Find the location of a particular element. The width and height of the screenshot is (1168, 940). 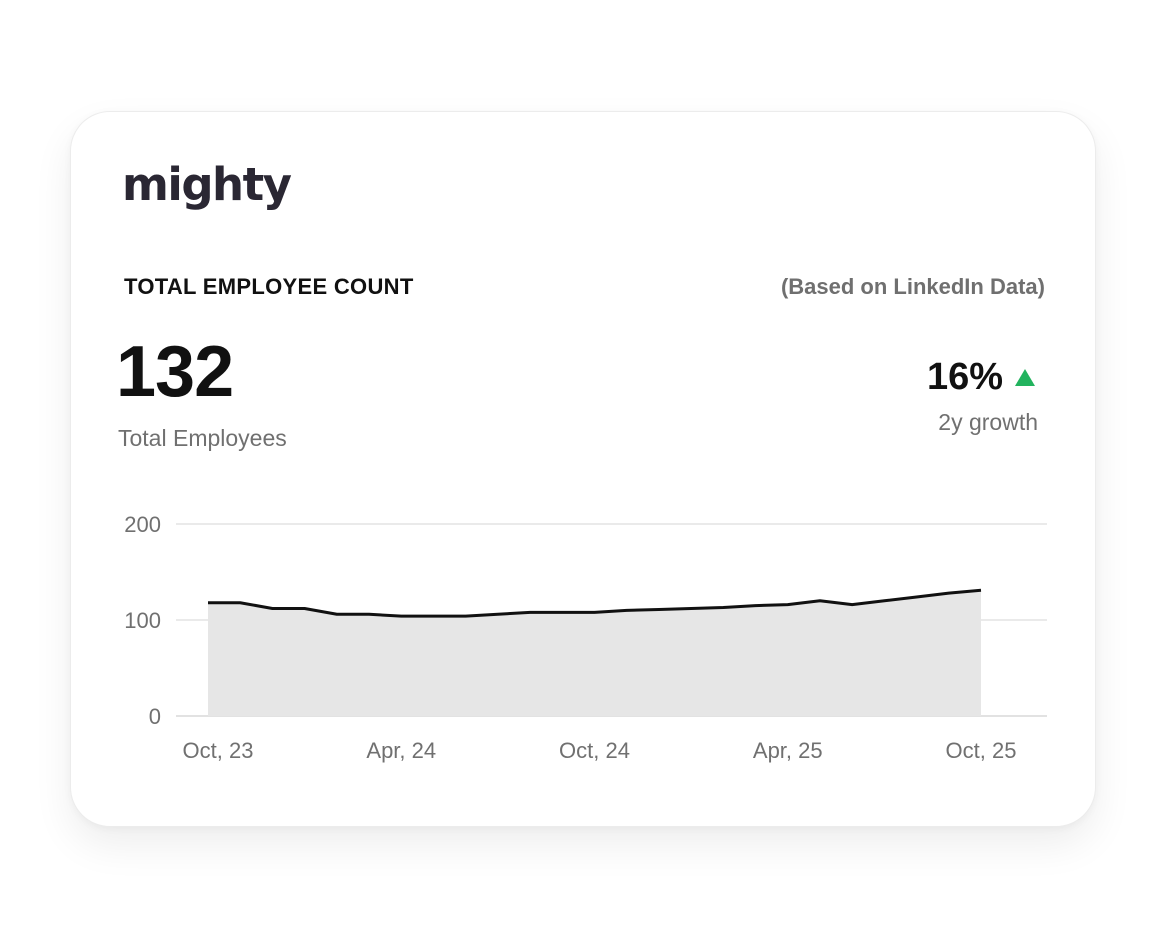

brand-logo: mighty is located at coordinates (207, 184).